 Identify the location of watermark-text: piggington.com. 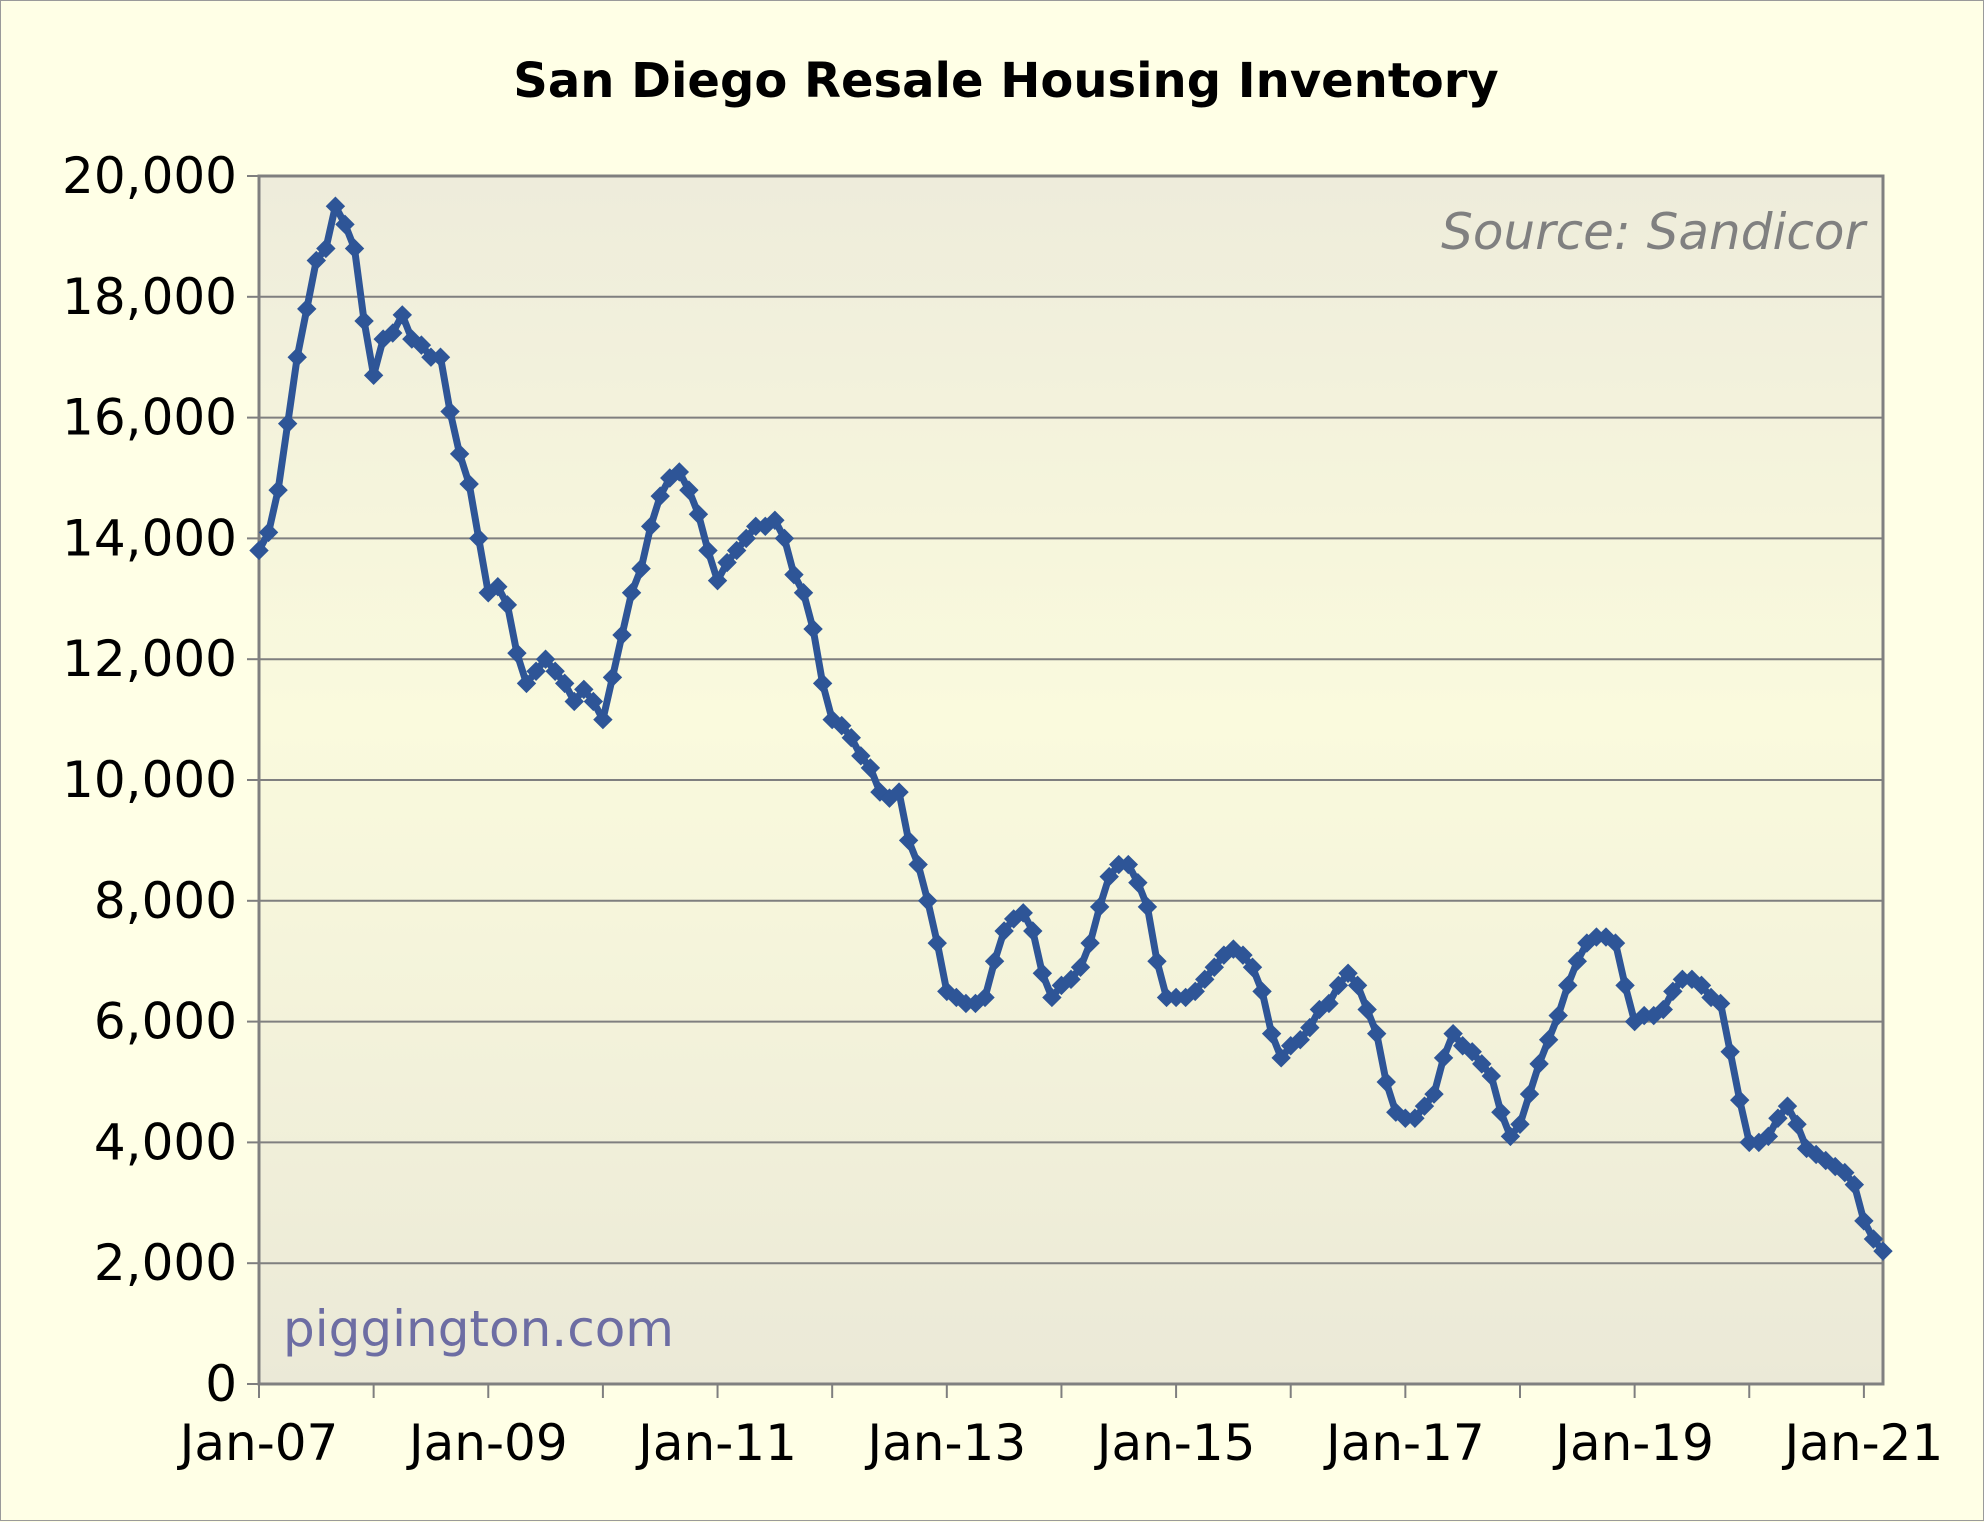
(478, 1329).